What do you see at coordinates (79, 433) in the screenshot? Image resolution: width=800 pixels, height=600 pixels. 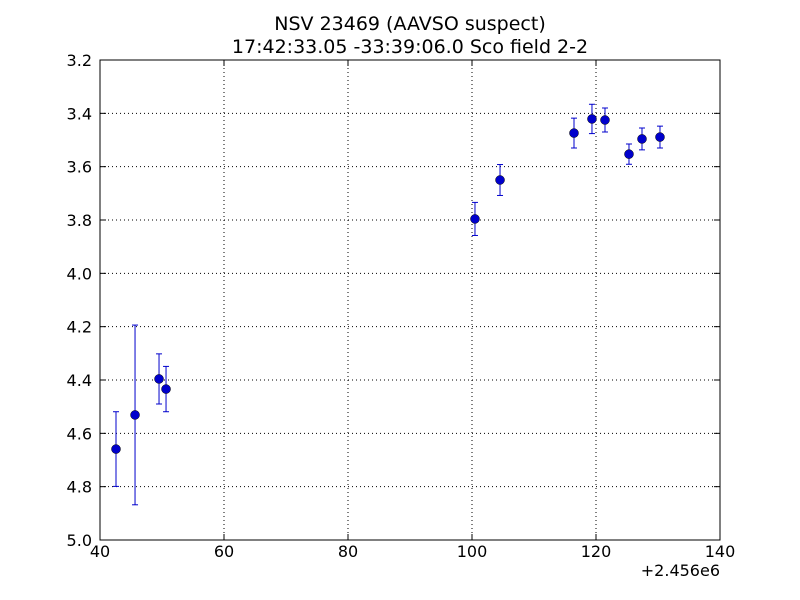 I see `y-tick-label: 4.6` at bounding box center [79, 433].